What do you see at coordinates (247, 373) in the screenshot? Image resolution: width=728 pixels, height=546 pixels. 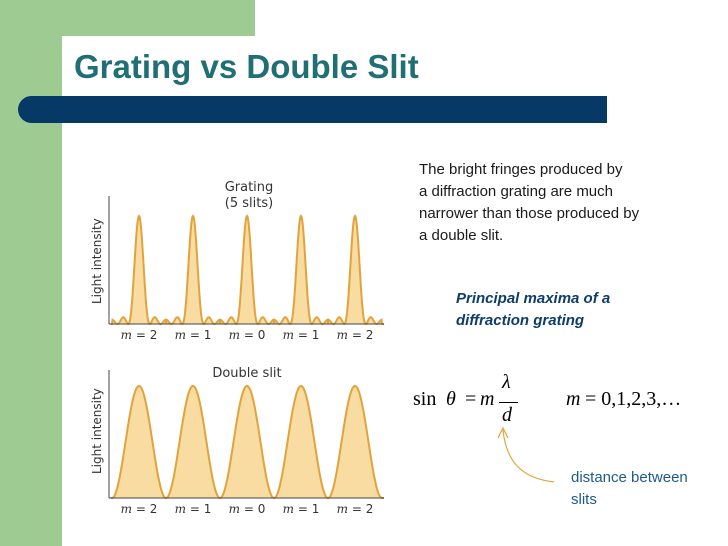 I see `double-slit-panel-title: Double slit` at bounding box center [247, 373].